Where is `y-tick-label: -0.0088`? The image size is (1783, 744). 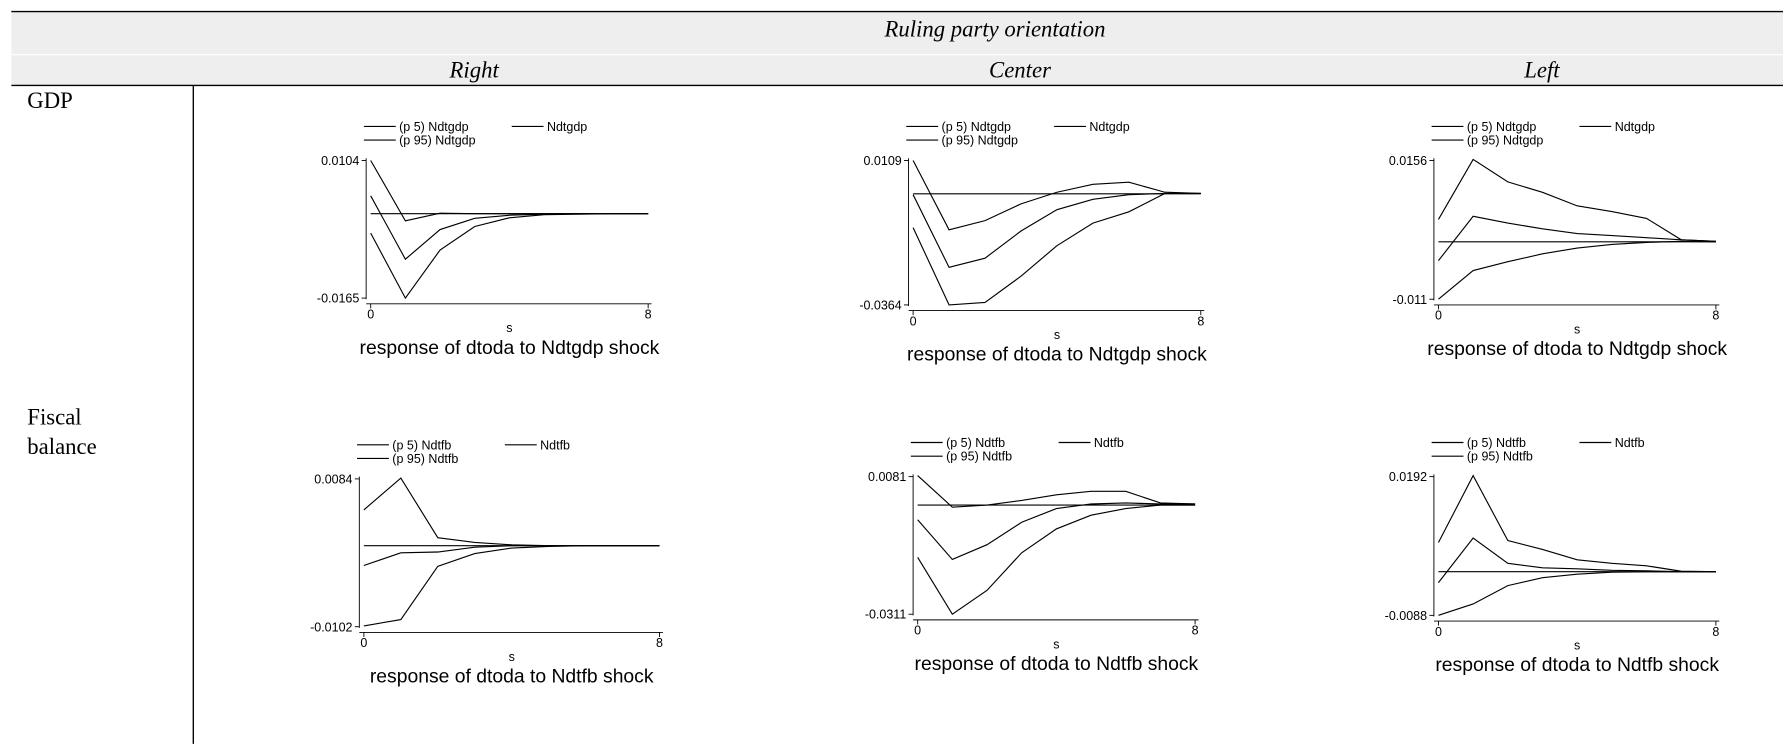
y-tick-label: -0.0088 is located at coordinates (1406, 616).